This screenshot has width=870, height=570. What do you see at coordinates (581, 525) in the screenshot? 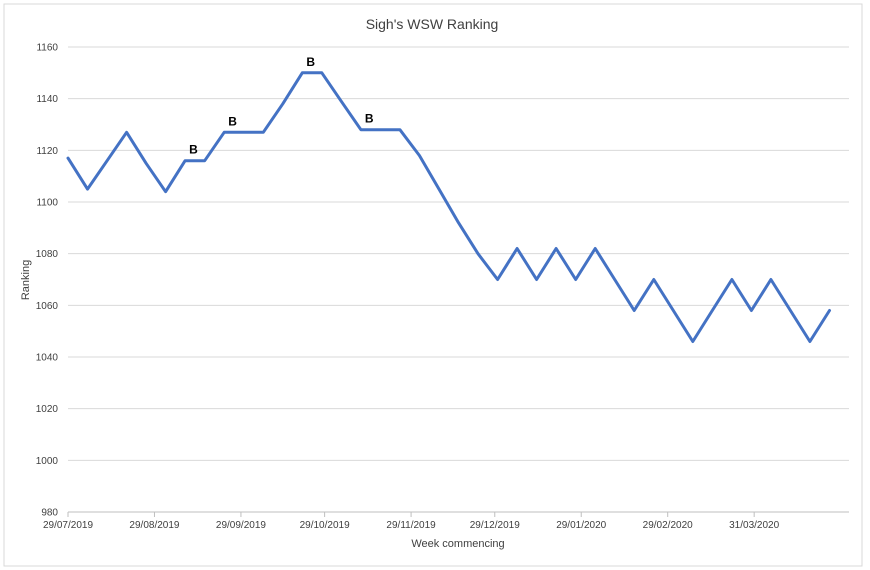
I see `x-tick-label: 29/01/2020` at bounding box center [581, 525].